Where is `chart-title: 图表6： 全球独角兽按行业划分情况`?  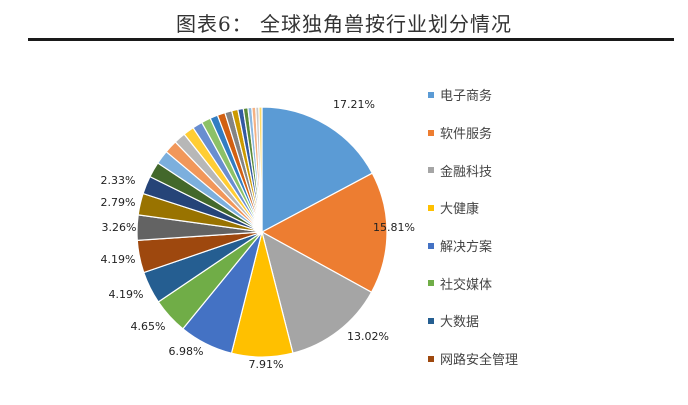 chart-title: 图表6： 全球独角兽按行业划分情况 is located at coordinates (344, 24).